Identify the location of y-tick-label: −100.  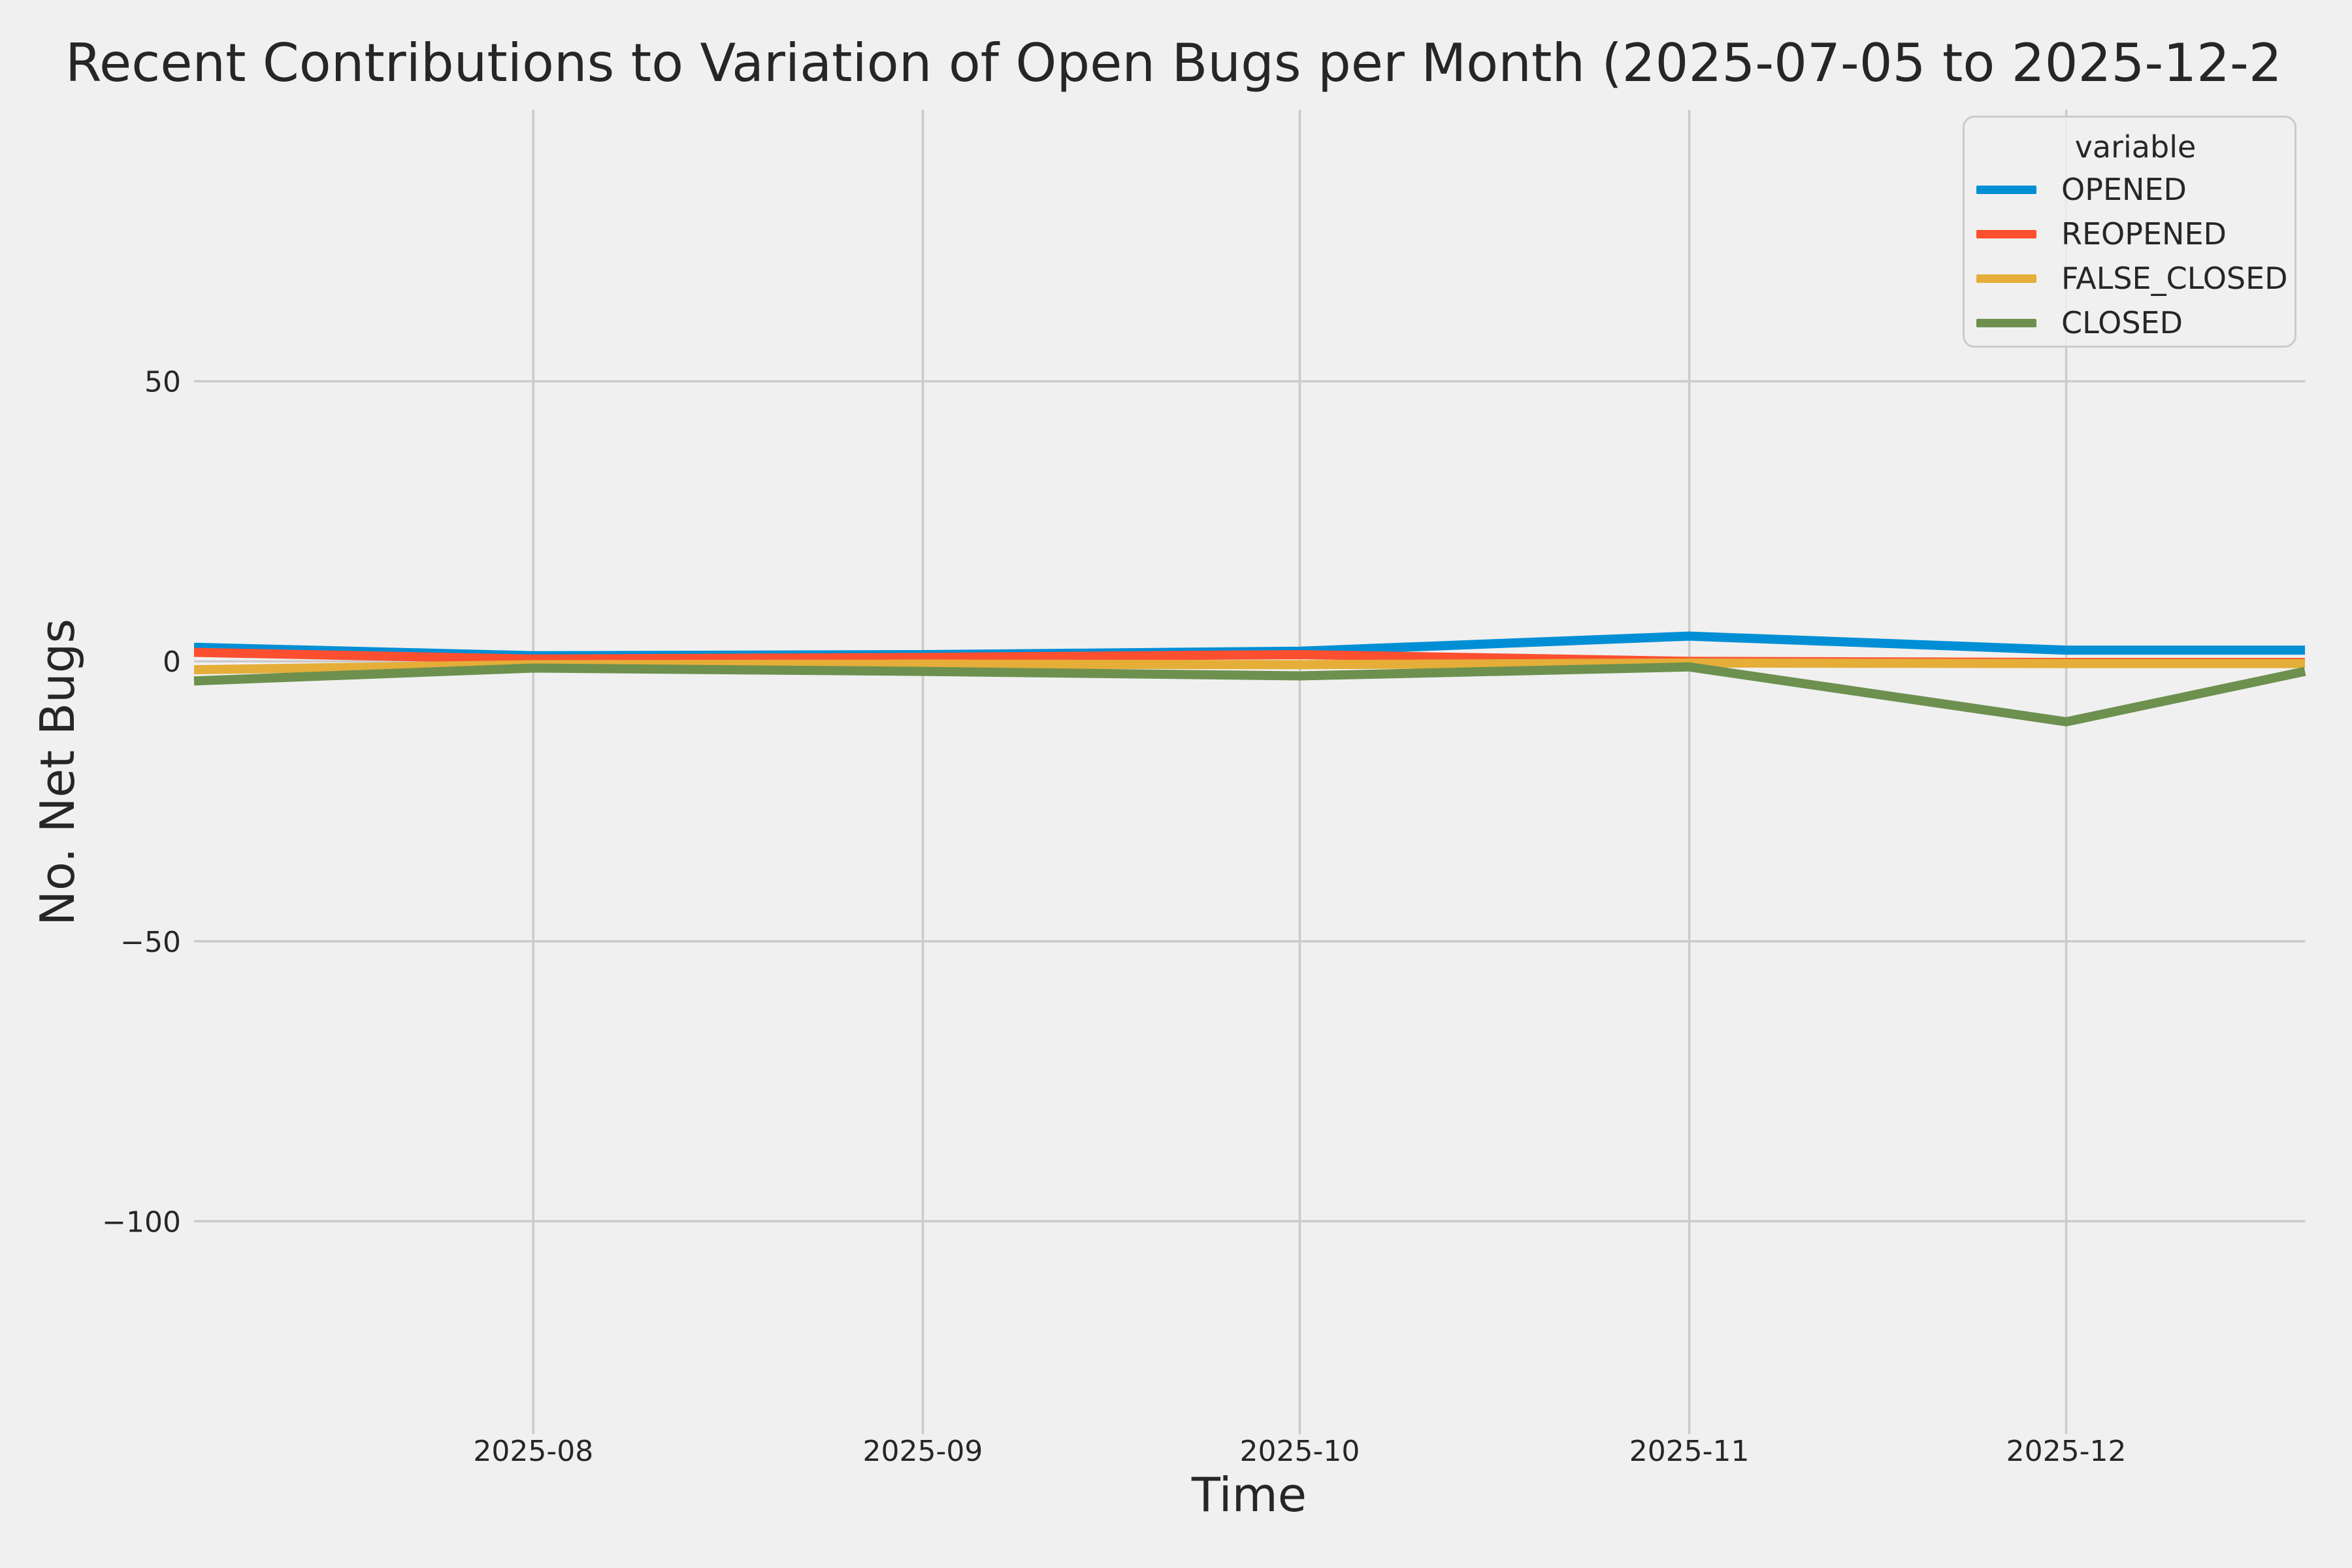
(141, 1222).